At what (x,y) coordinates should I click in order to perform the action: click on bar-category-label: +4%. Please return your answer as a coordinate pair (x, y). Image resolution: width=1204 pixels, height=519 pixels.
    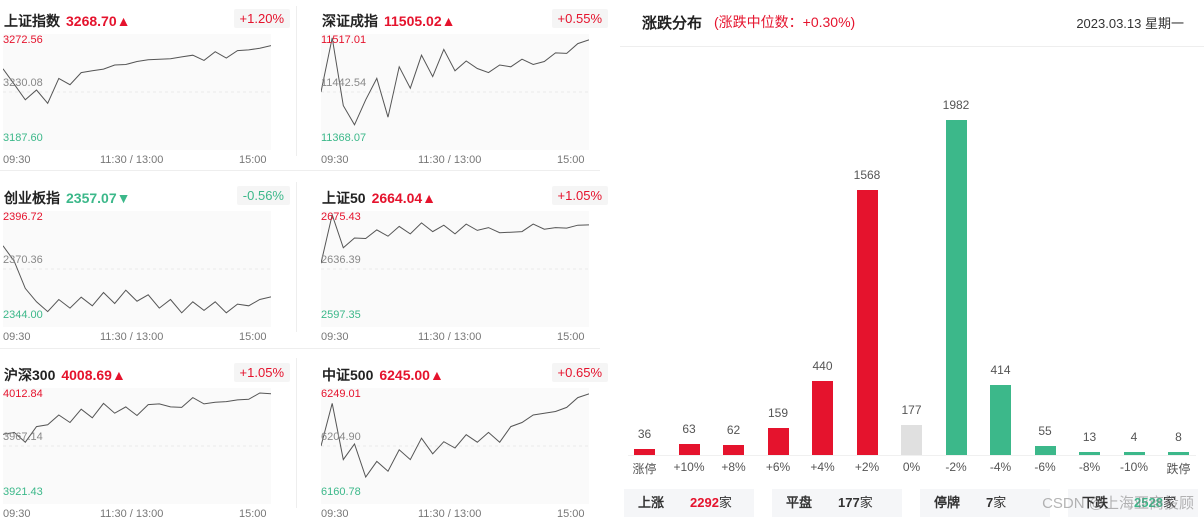
    Looking at the image, I should click on (822, 467).